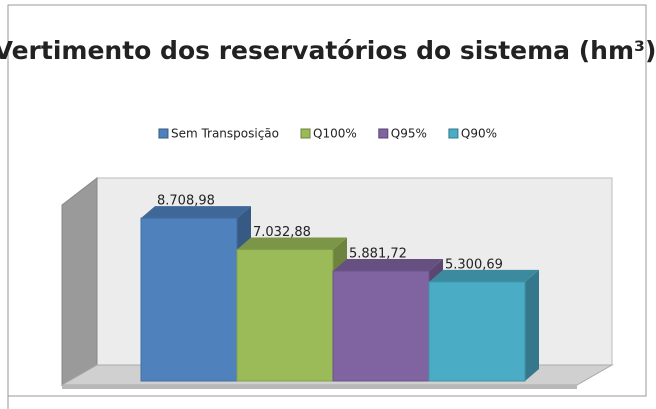 The image size is (656, 409). Describe the element at coordinates (479, 134) in the screenshot. I see `legend-label: Q90%` at that location.